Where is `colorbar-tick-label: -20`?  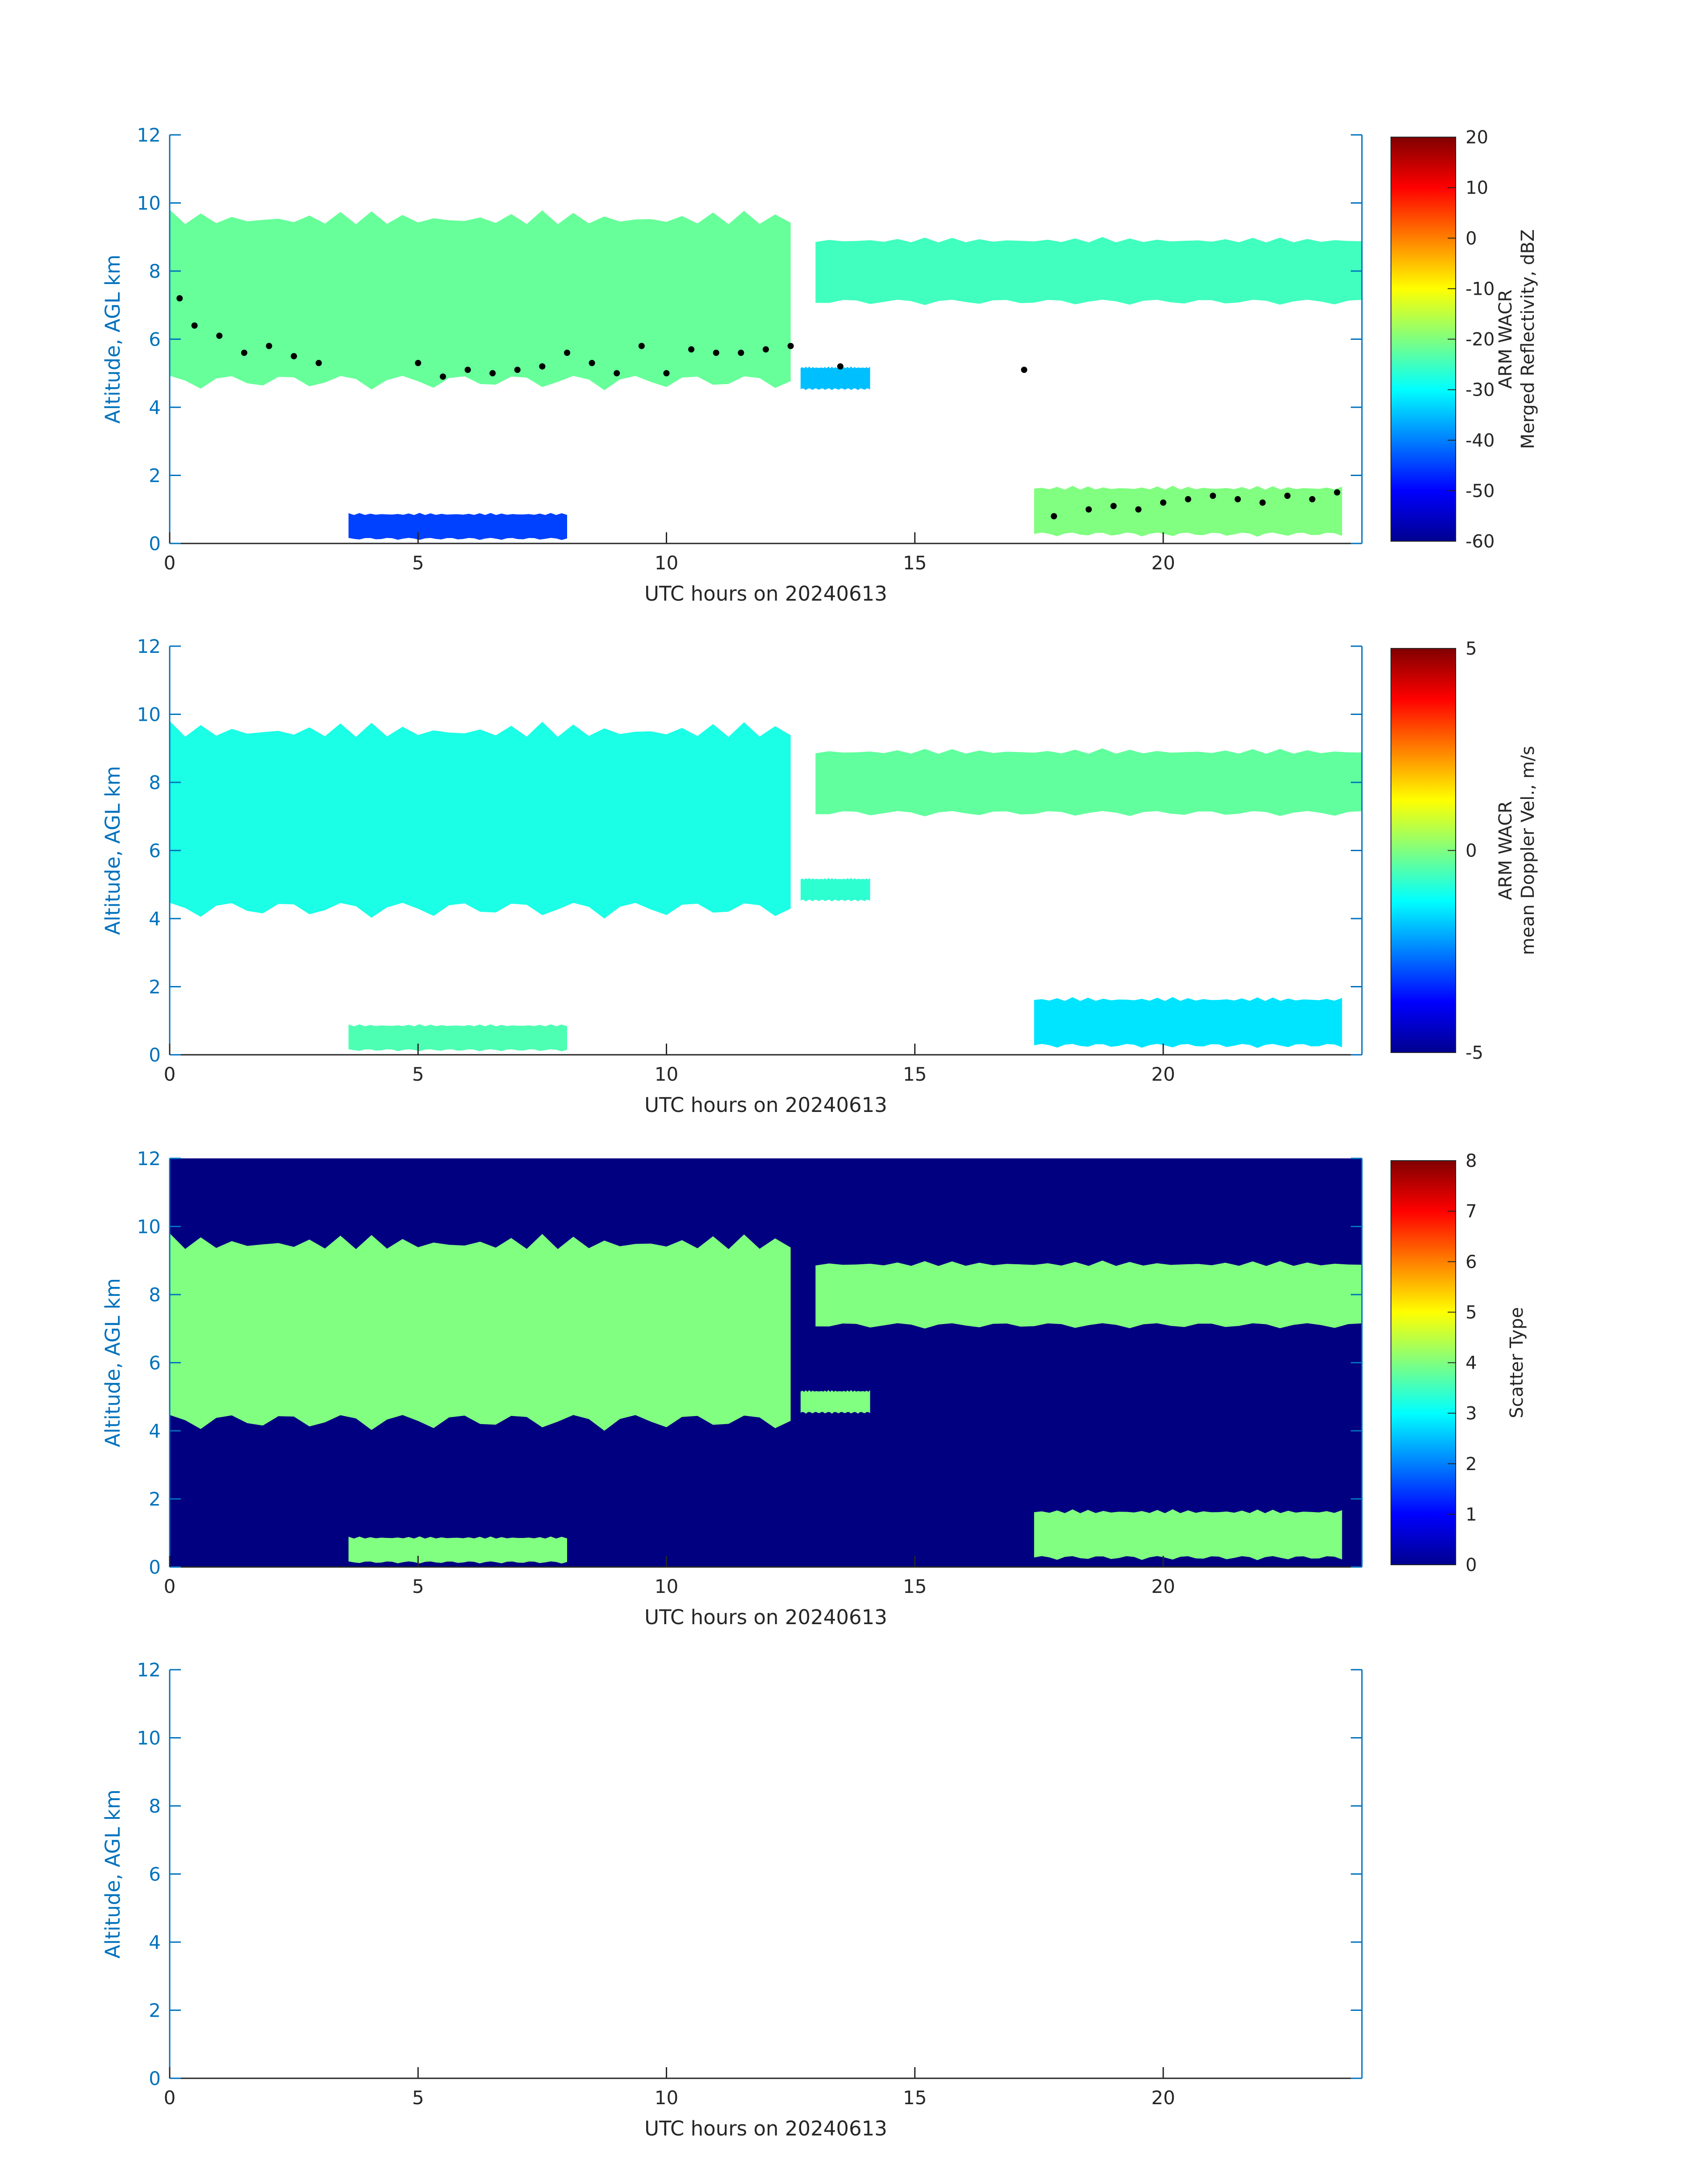 colorbar-tick-label: -20 is located at coordinates (1480, 340).